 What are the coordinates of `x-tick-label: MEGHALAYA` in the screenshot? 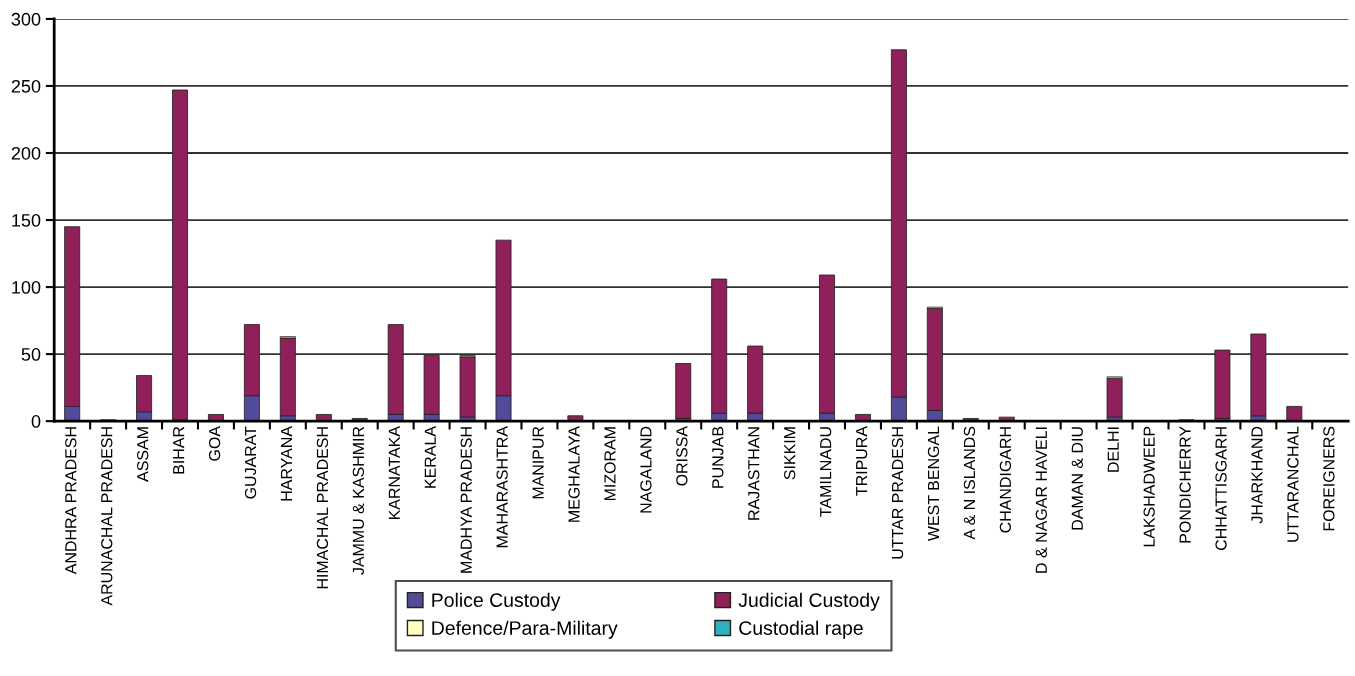 It's located at (574, 474).